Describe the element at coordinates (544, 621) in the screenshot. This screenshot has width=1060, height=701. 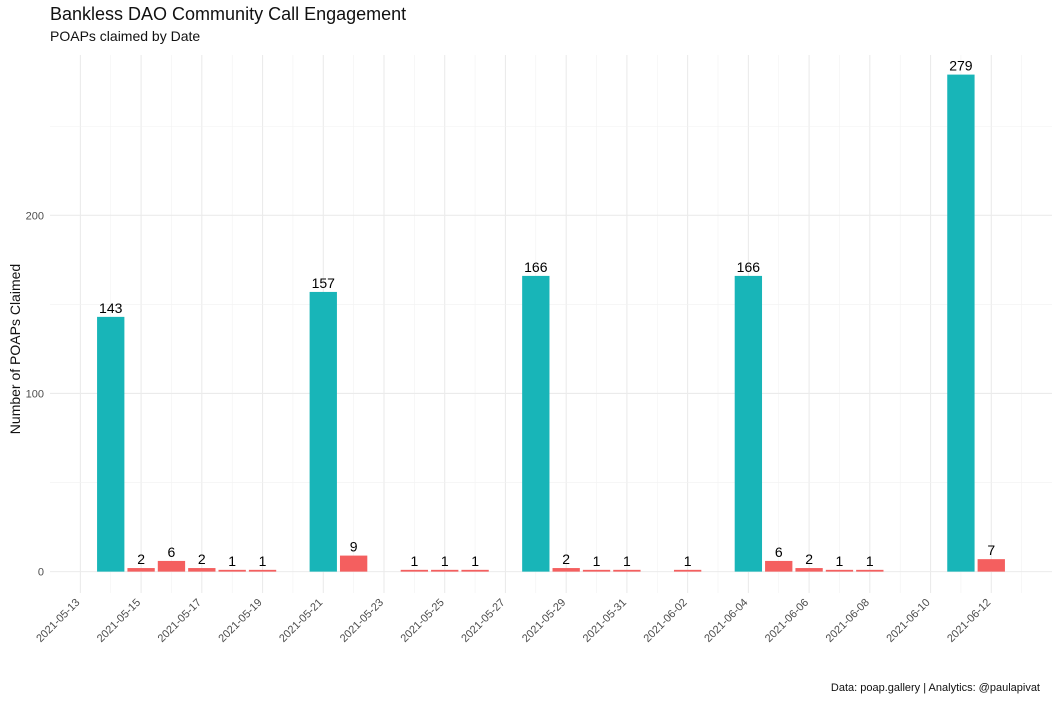
I see `x-tick-label: 2021-05-29` at that location.